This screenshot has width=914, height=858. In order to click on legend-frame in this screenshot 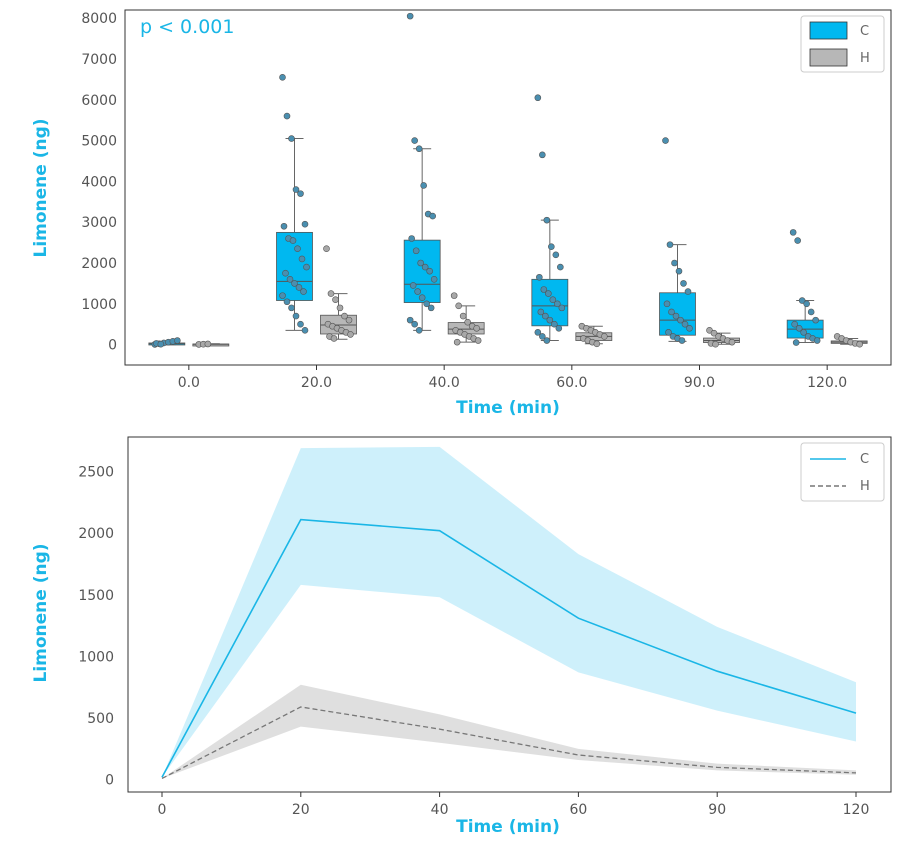, I will do `click(842, 472)`.